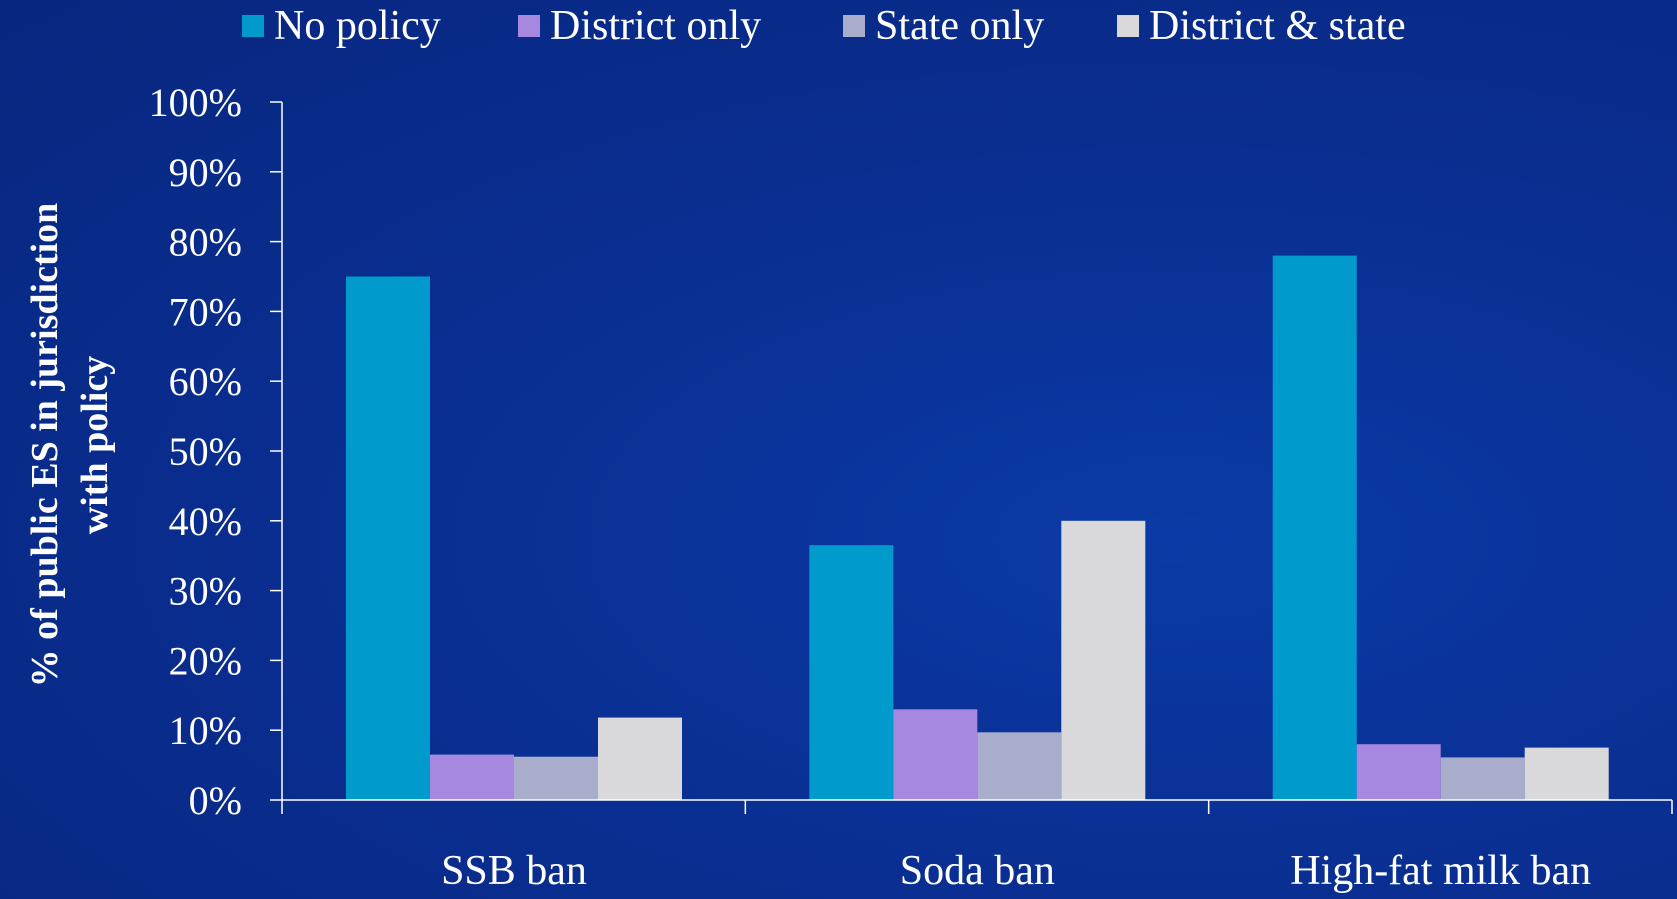 The image size is (1677, 899). Describe the element at coordinates (1277, 26) in the screenshot. I see `legend-label-district-and-state: District & state` at that location.